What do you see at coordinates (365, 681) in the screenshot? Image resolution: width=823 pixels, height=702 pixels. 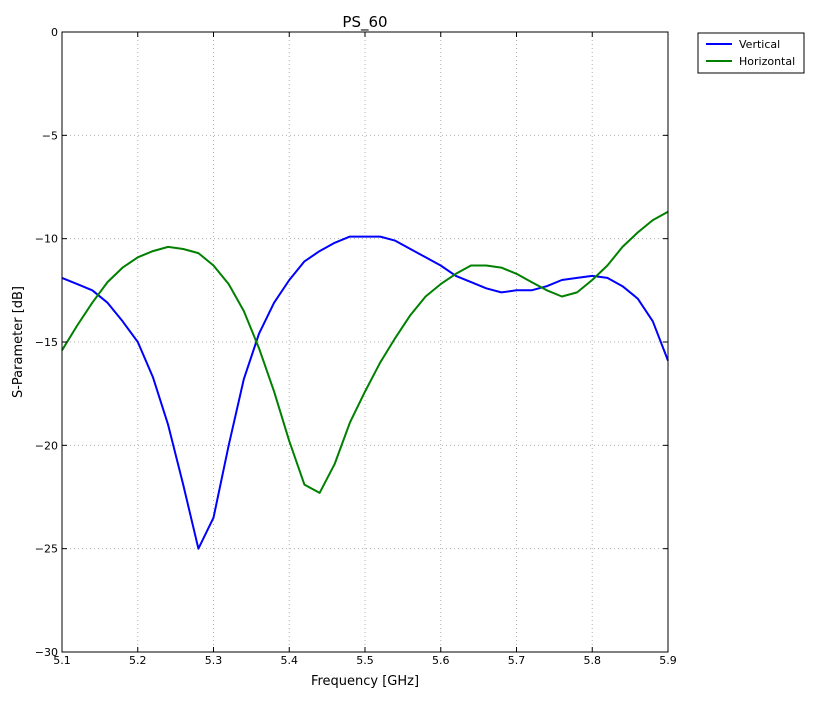 I see `x-axis-label: Frequency [GHz]` at bounding box center [365, 681].